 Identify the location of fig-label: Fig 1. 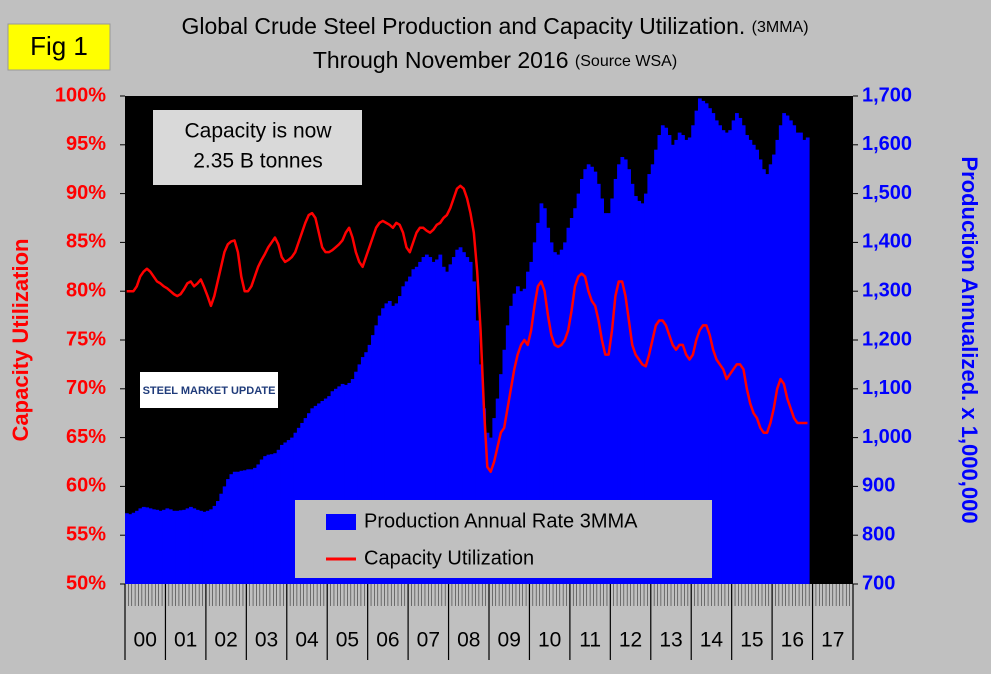
(59, 46).